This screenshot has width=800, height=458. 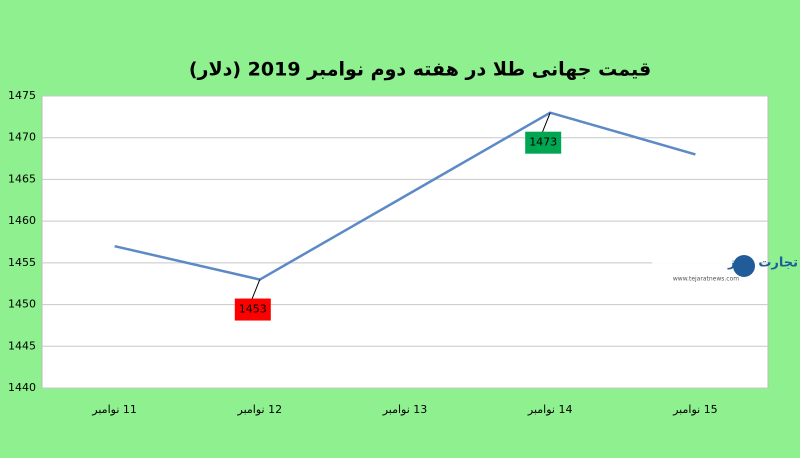 I want to click on logo-box, so click(x=707, y=268).